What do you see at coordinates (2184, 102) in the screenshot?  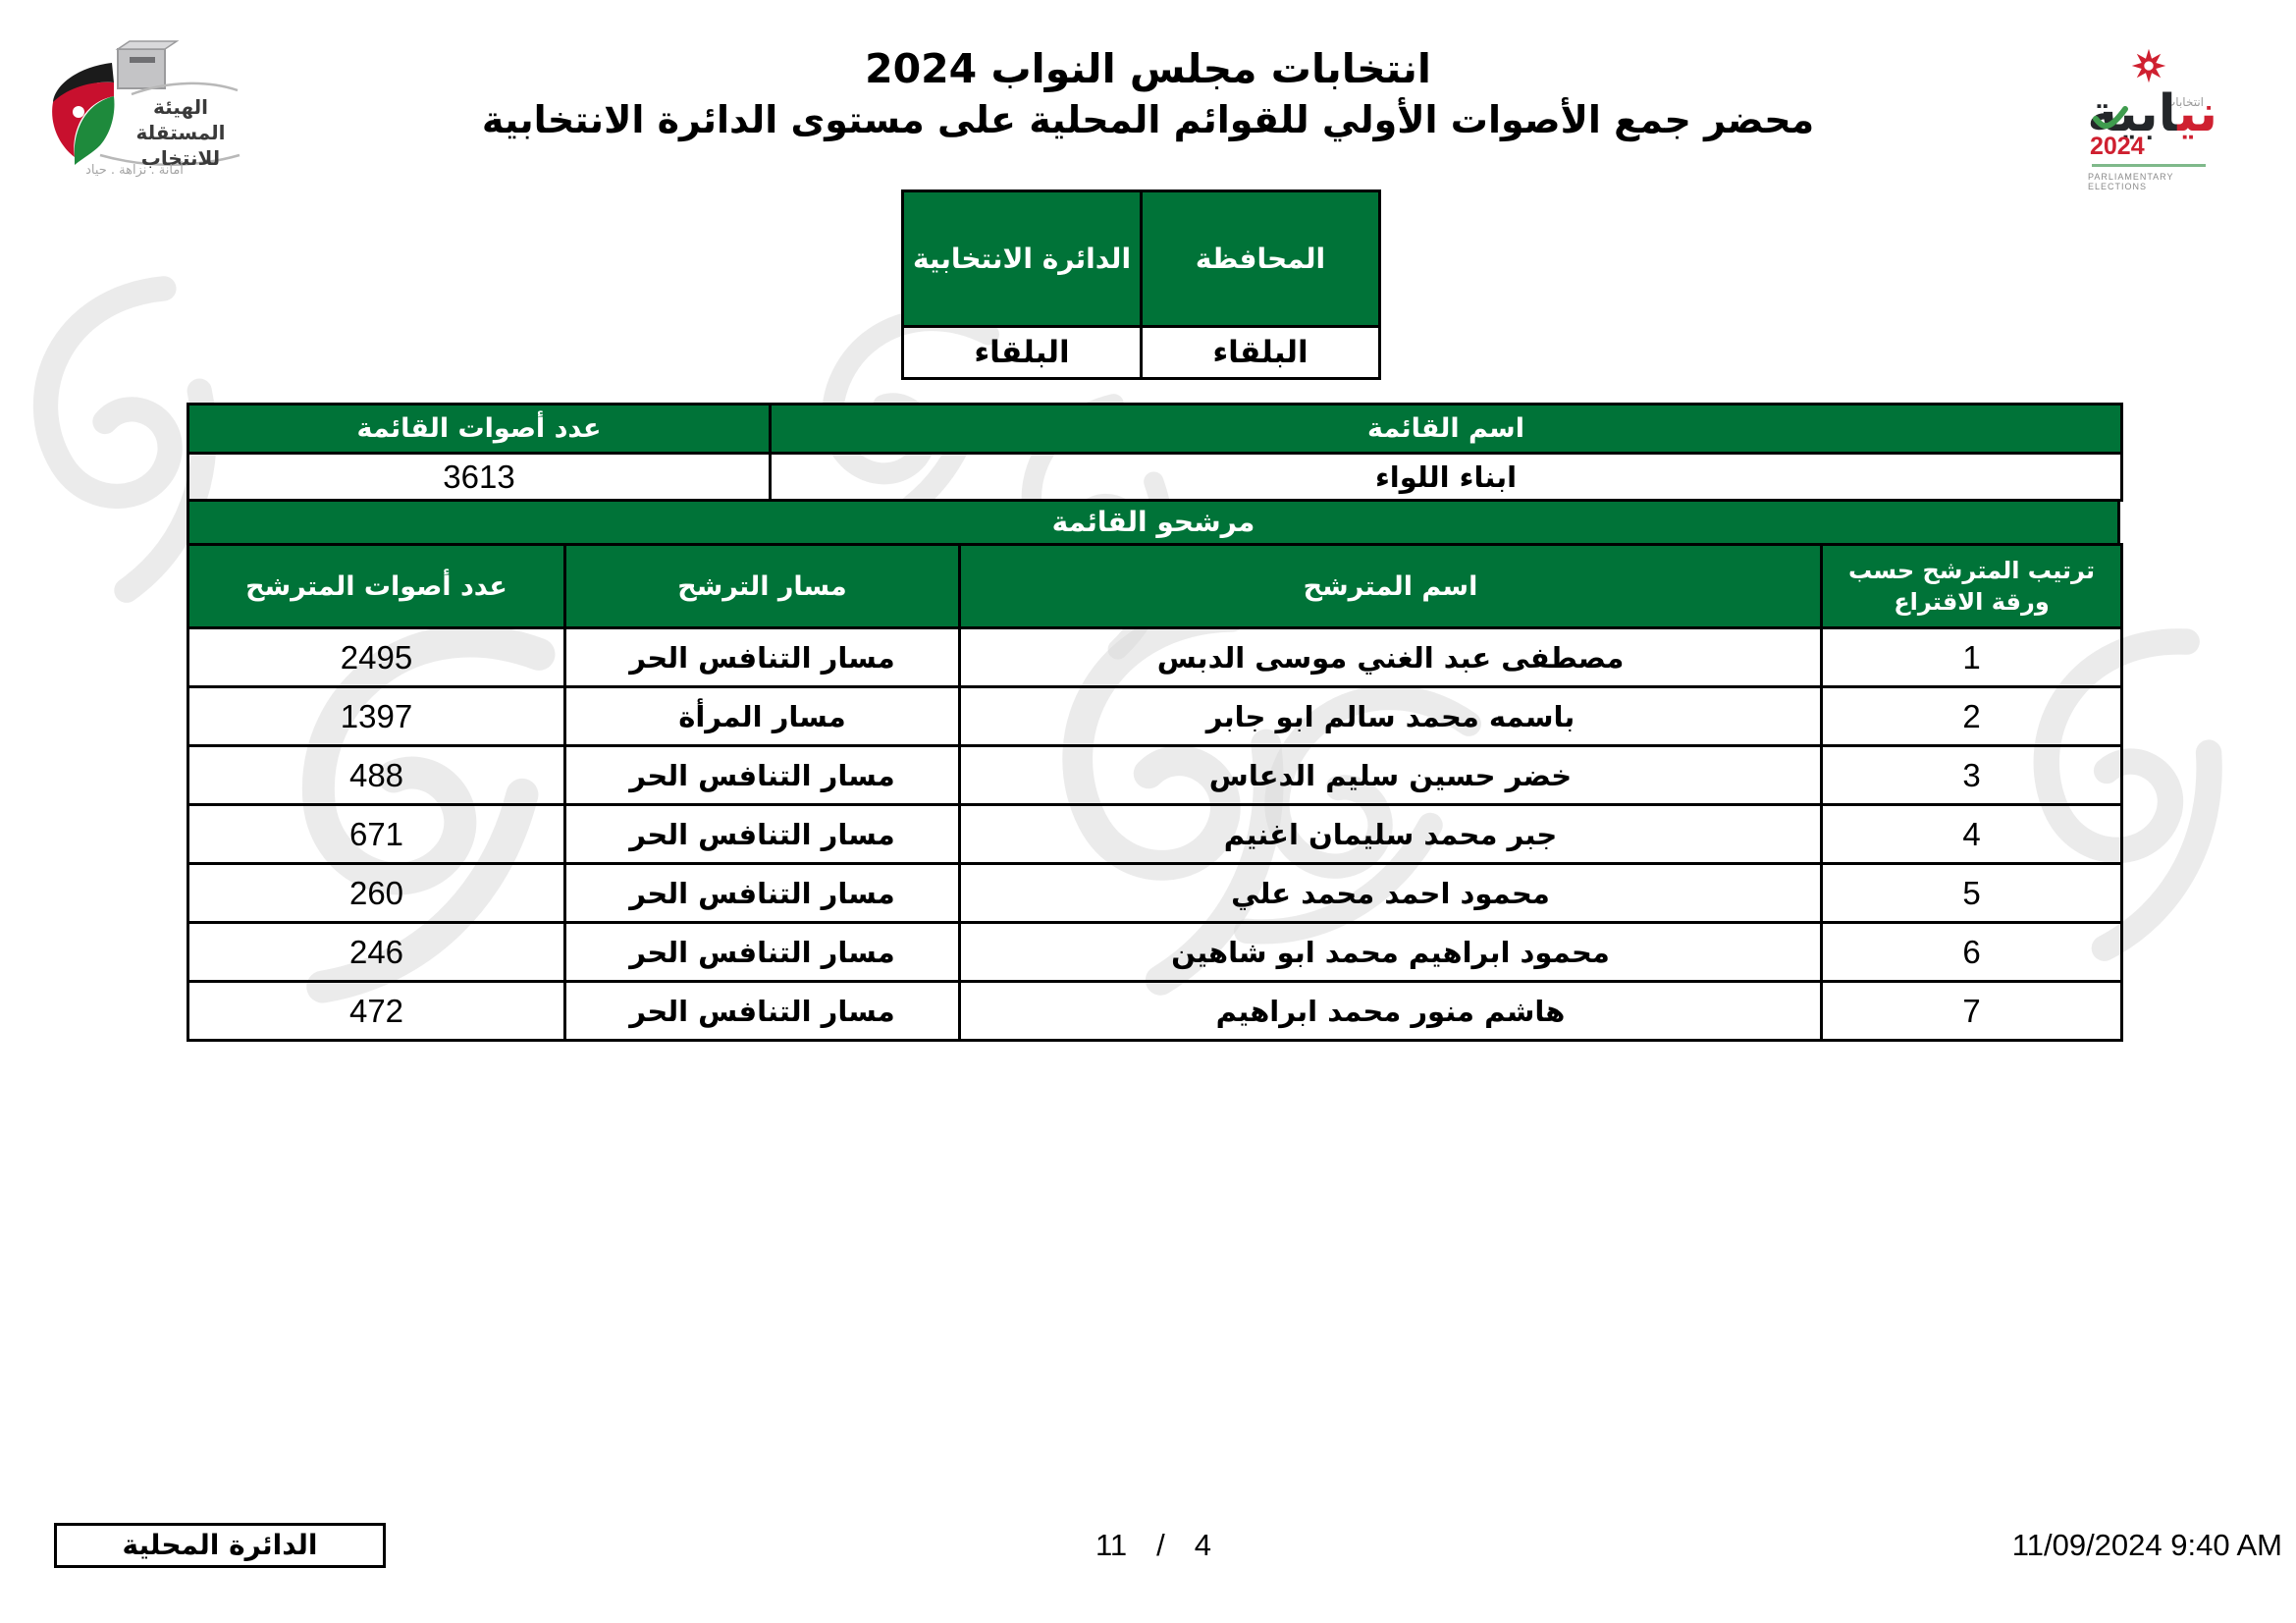 I see `elections-word-small: انتخابات` at bounding box center [2184, 102].